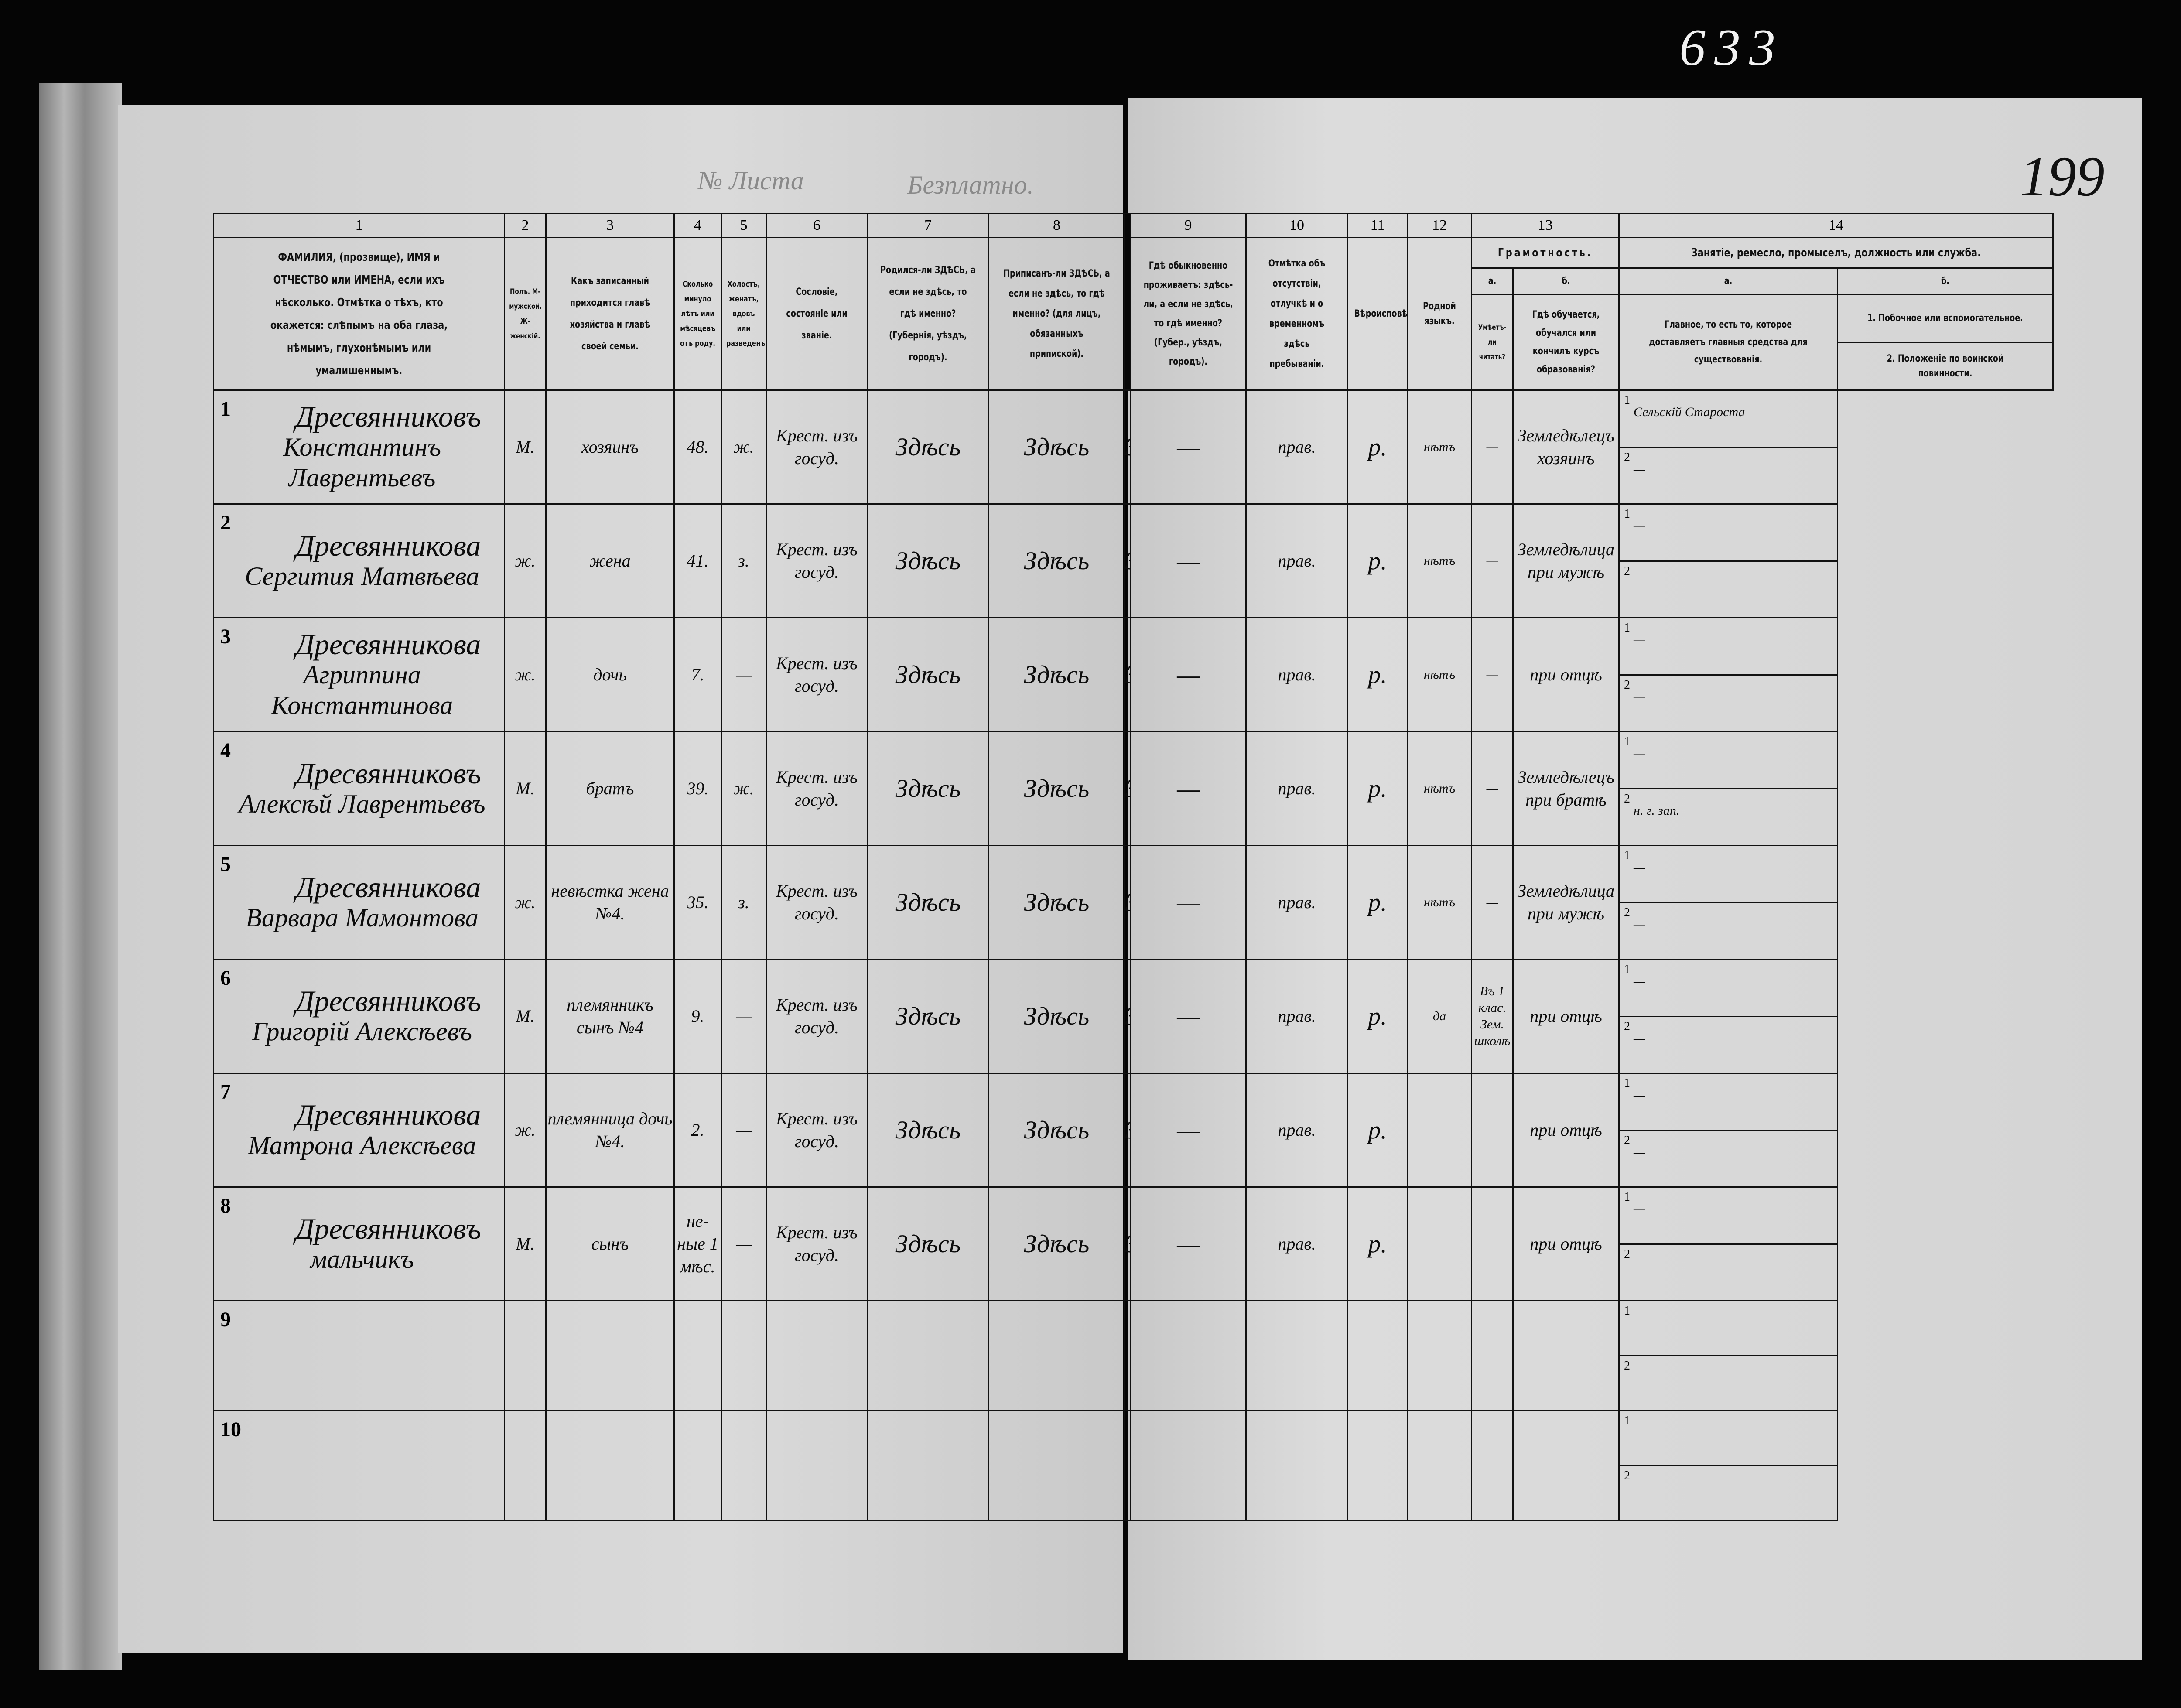 This screenshot has width=2181, height=1708. I want to click on language-cell: р., so click(1378, 1016).